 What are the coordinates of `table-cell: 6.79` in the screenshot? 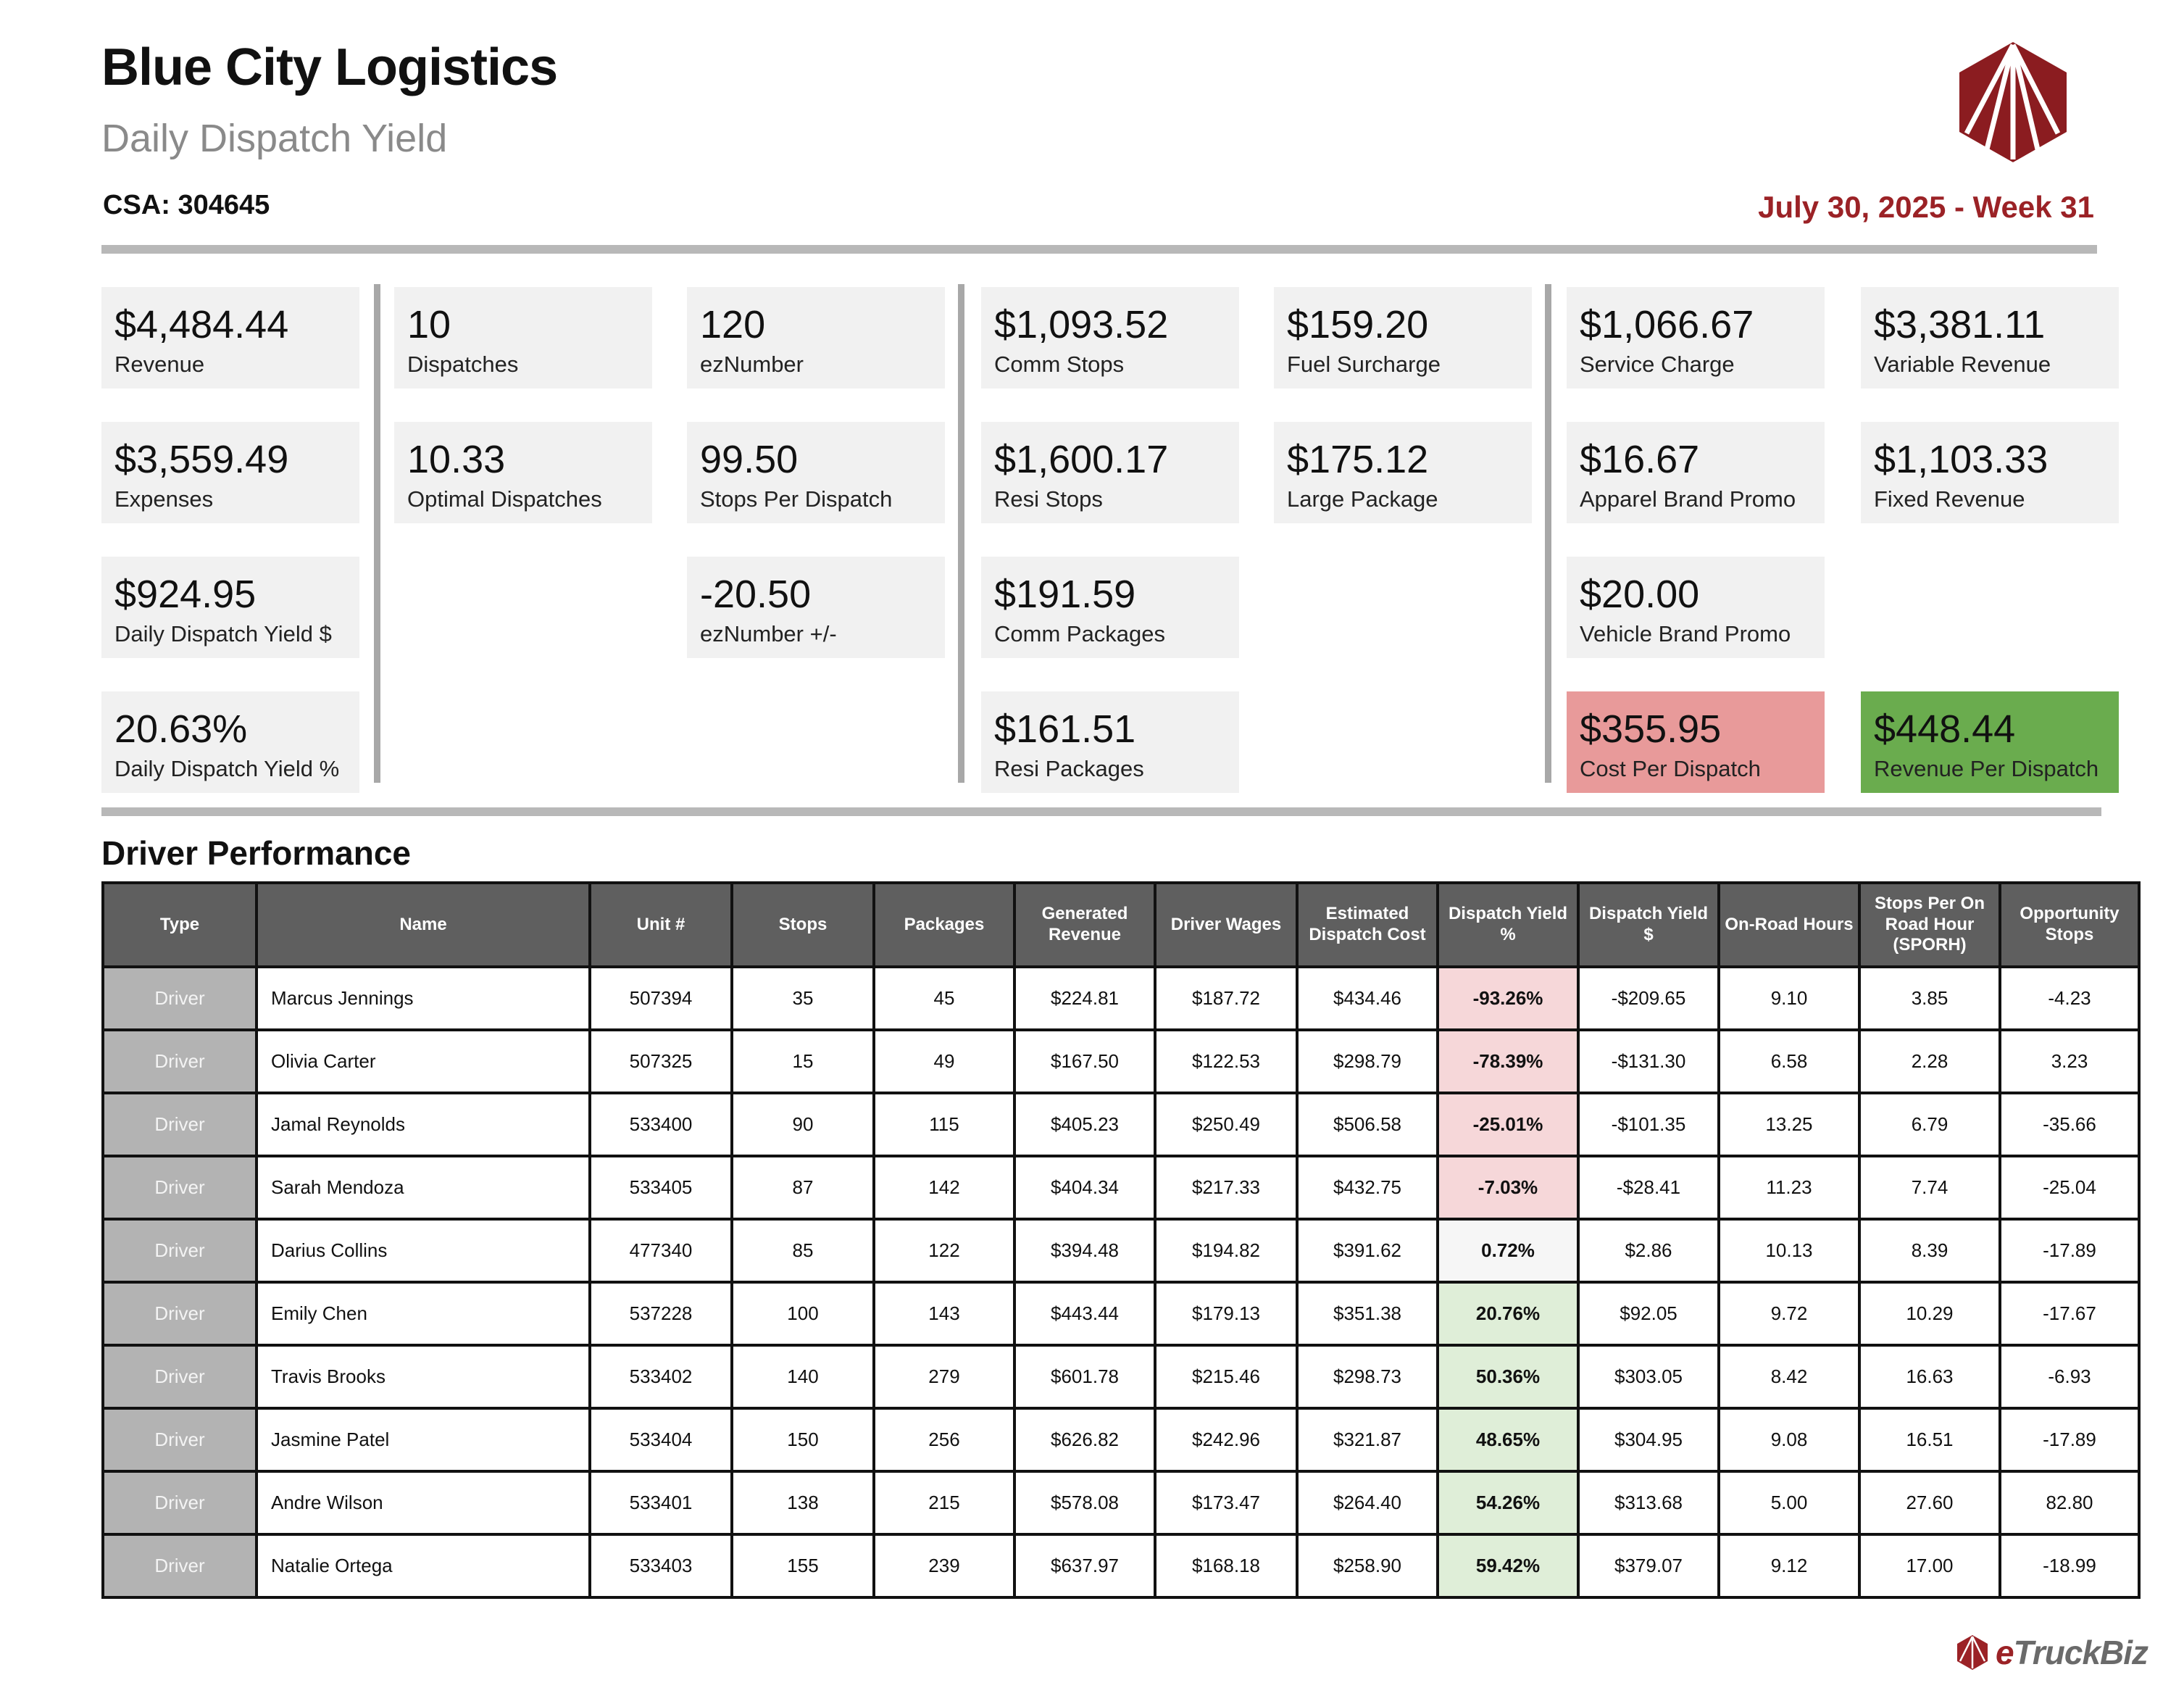 It's located at (1930, 1124).